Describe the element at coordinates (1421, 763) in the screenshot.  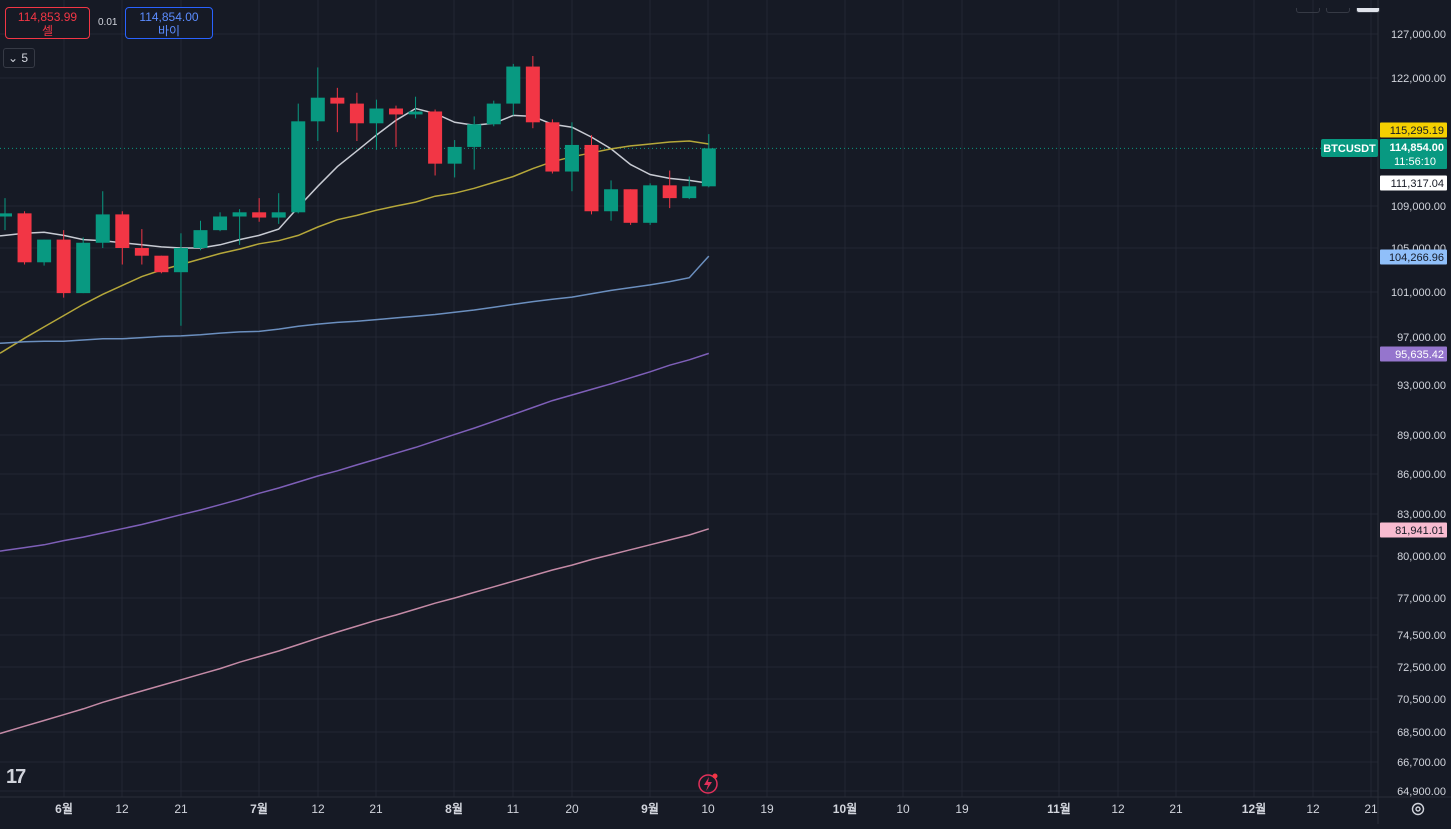
I see `price-tick-label: 66,700.00` at that location.